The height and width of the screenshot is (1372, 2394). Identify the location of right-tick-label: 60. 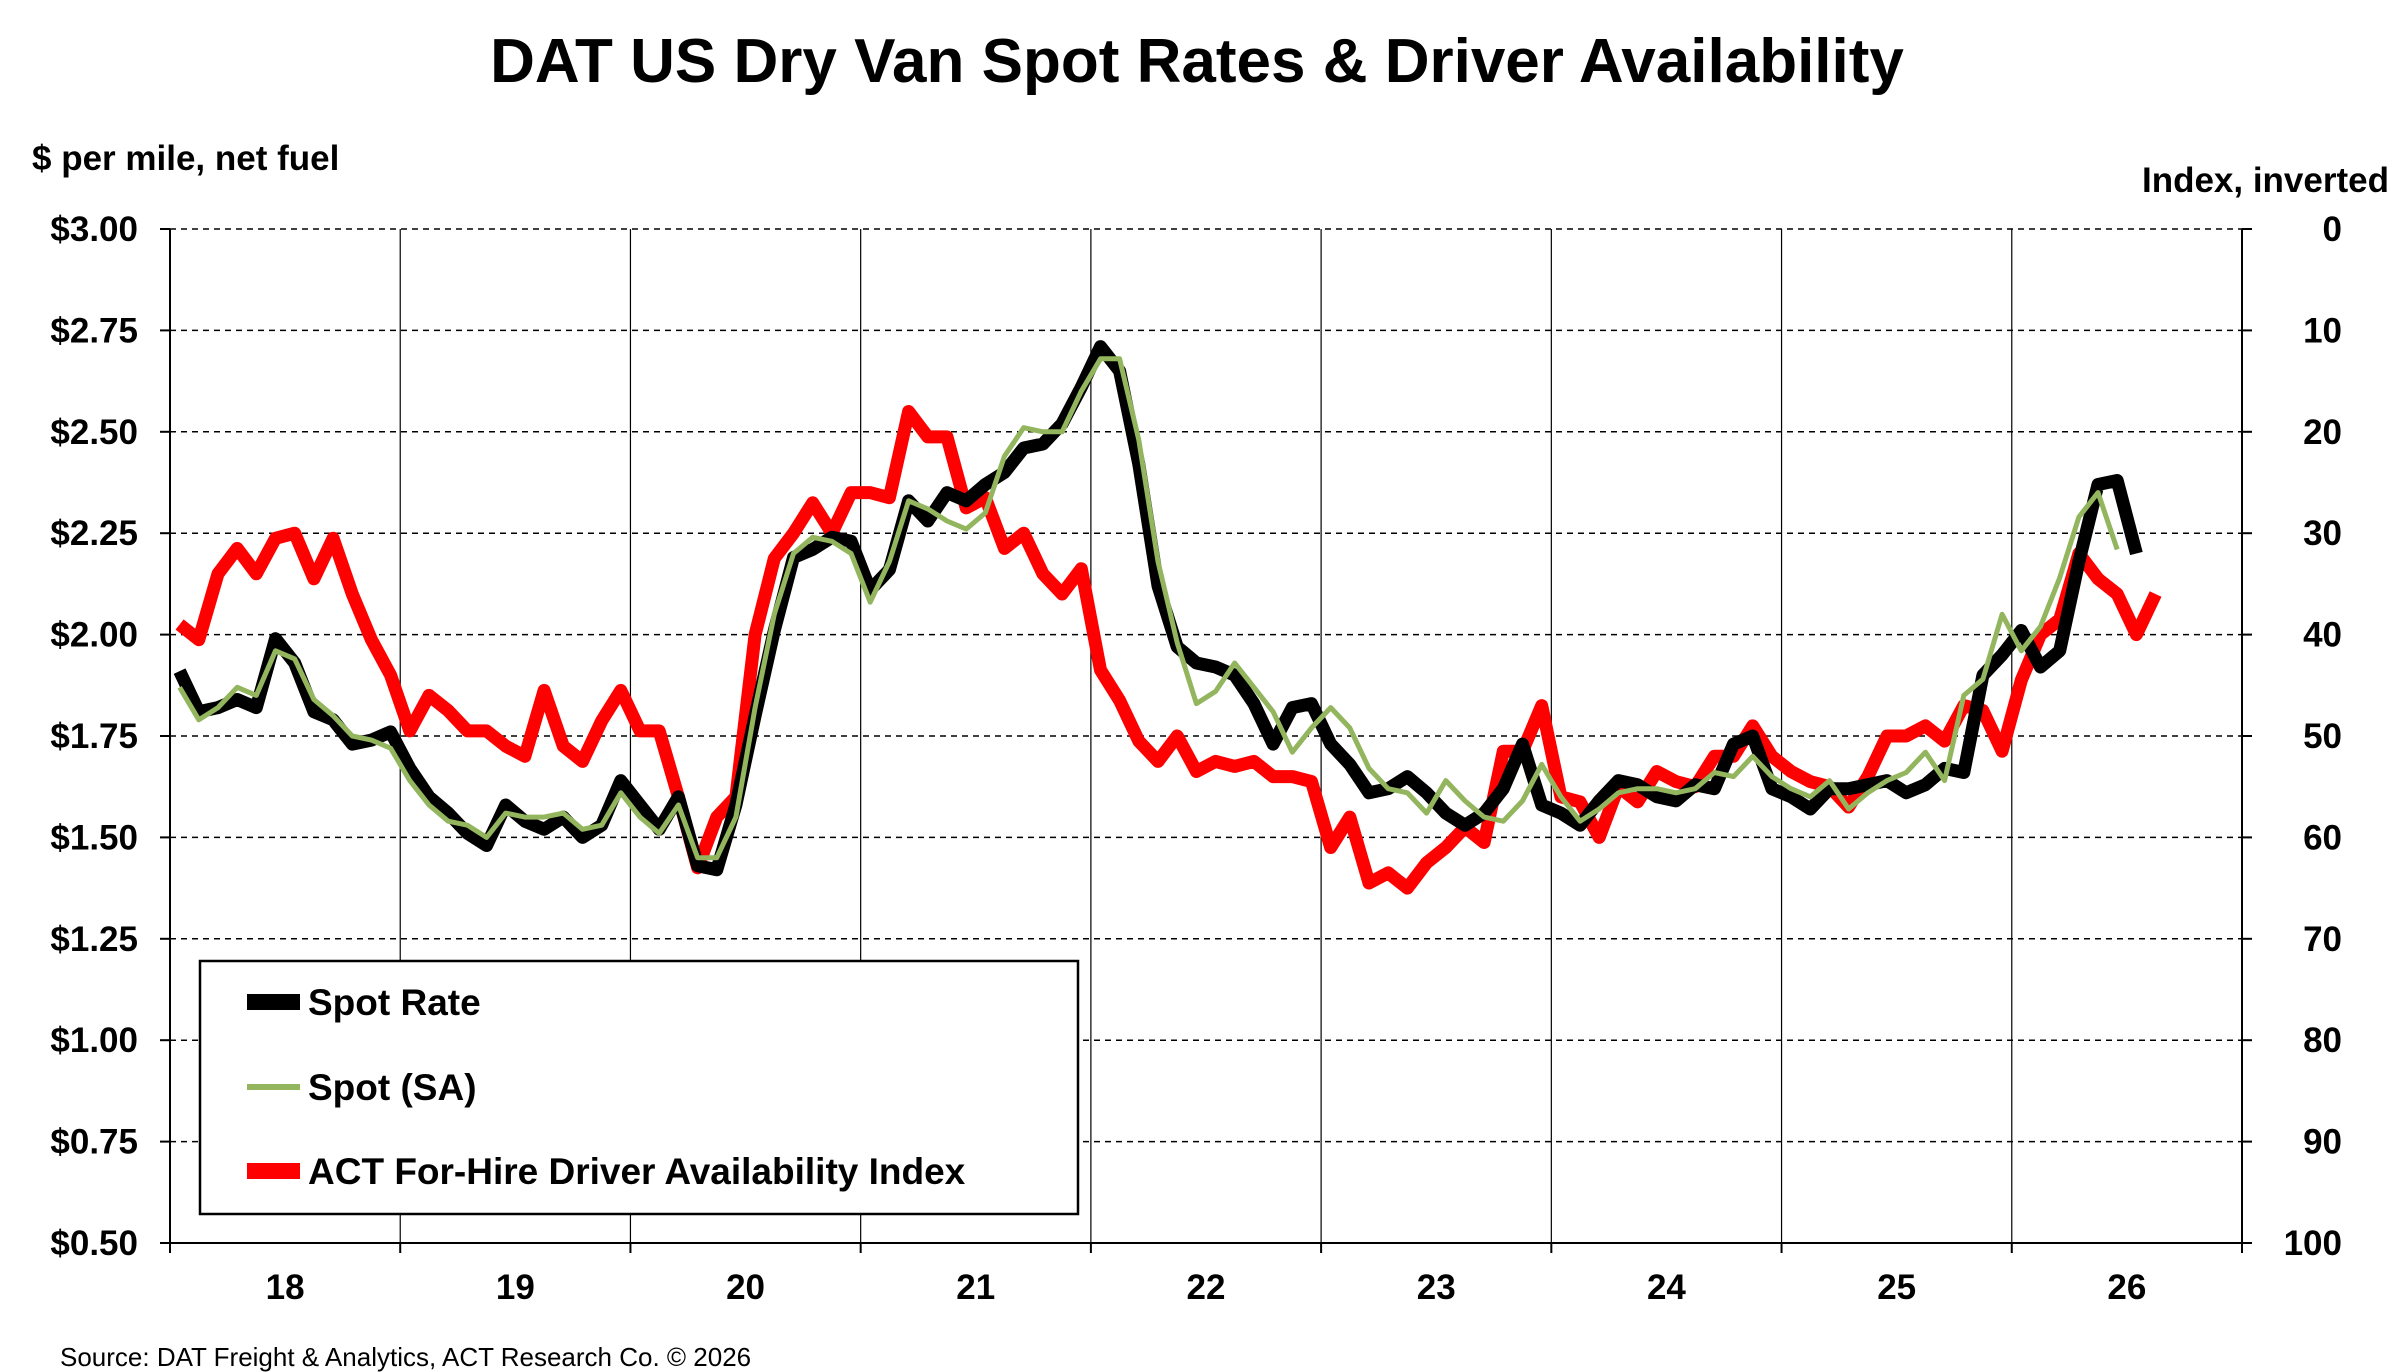
(2322, 837).